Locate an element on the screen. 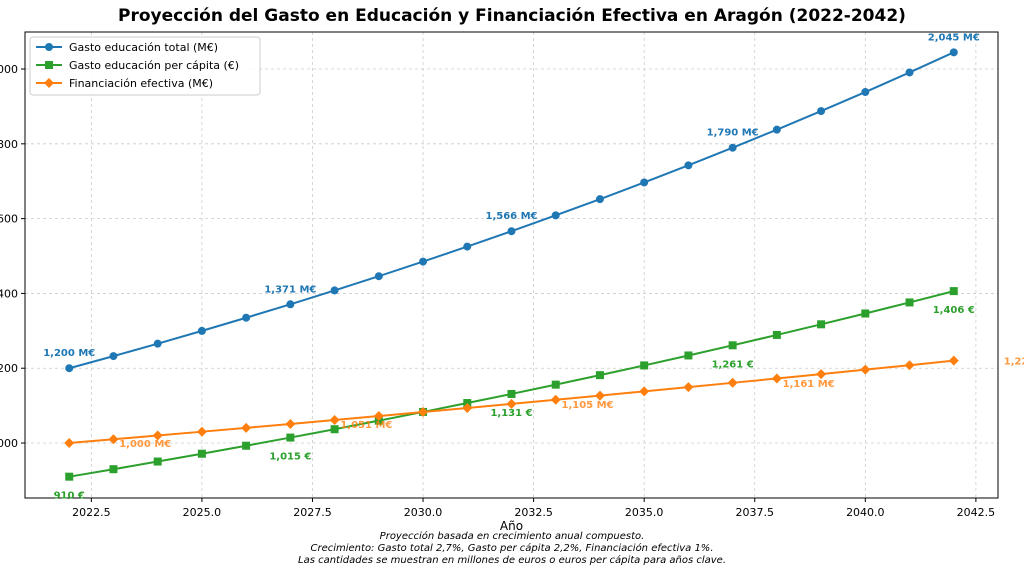 Image resolution: width=1024 pixels, height=576 pixels. x-tick-label: 2035.0 is located at coordinates (644, 512).